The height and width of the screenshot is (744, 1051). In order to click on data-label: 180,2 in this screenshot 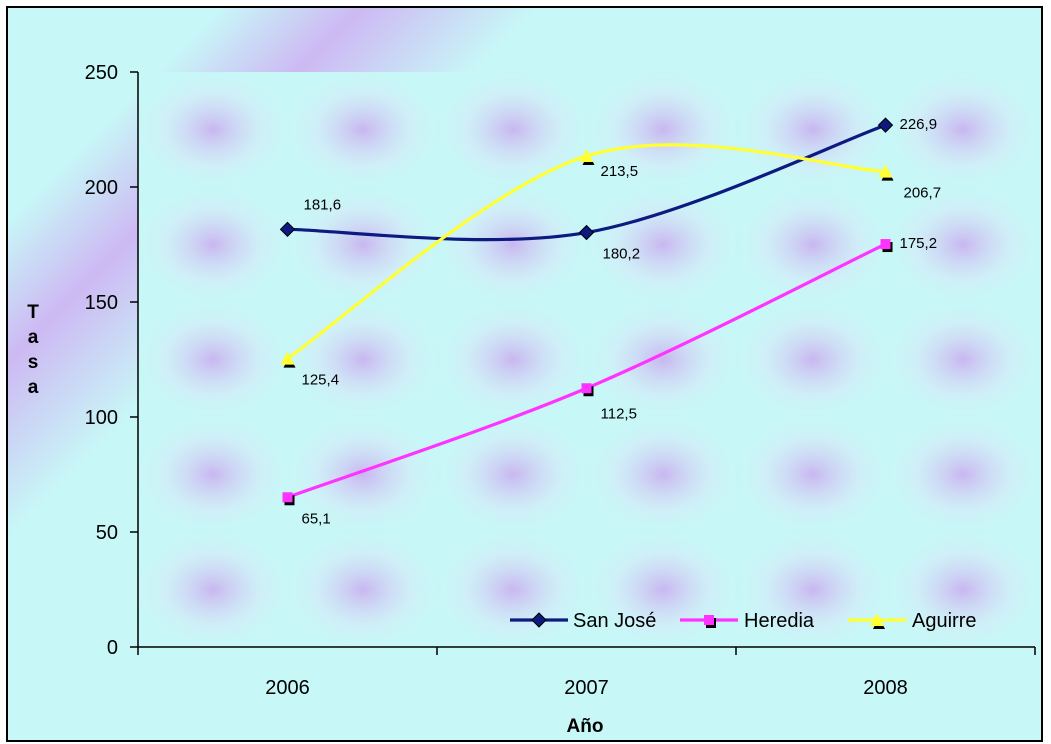, I will do `click(622, 254)`.